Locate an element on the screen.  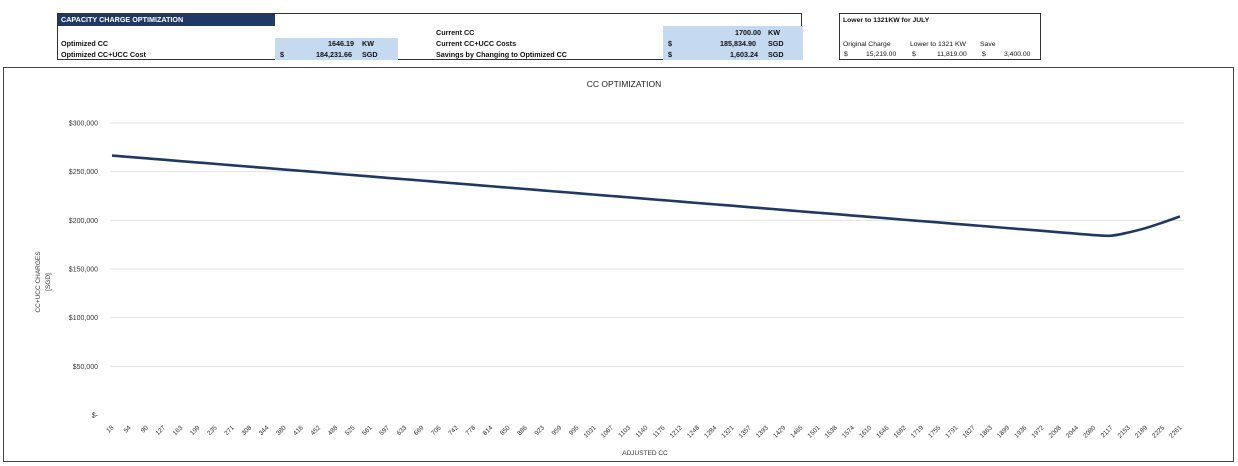
x-tick-label: 1863 is located at coordinates (986, 431).